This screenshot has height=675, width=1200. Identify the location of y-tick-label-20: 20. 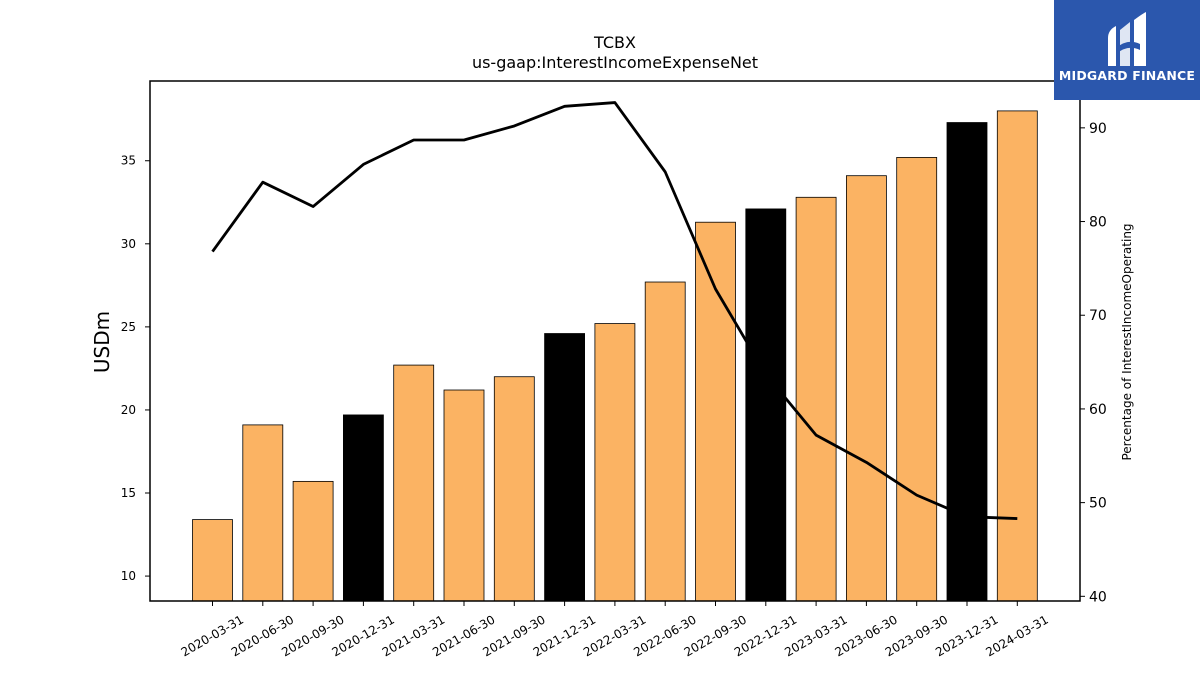
(128, 410).